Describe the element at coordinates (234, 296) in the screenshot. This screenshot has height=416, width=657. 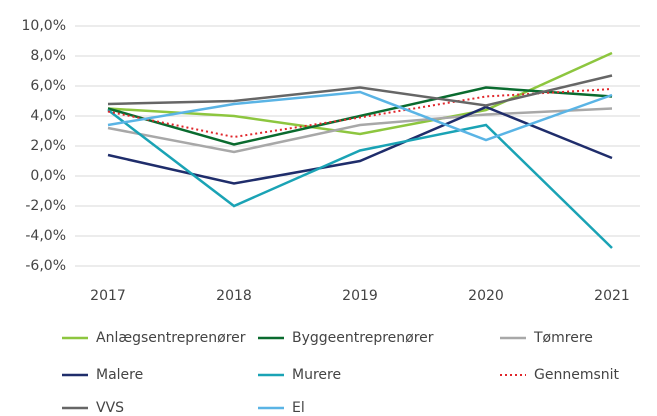
I see `x-tick-label: 2018` at that location.